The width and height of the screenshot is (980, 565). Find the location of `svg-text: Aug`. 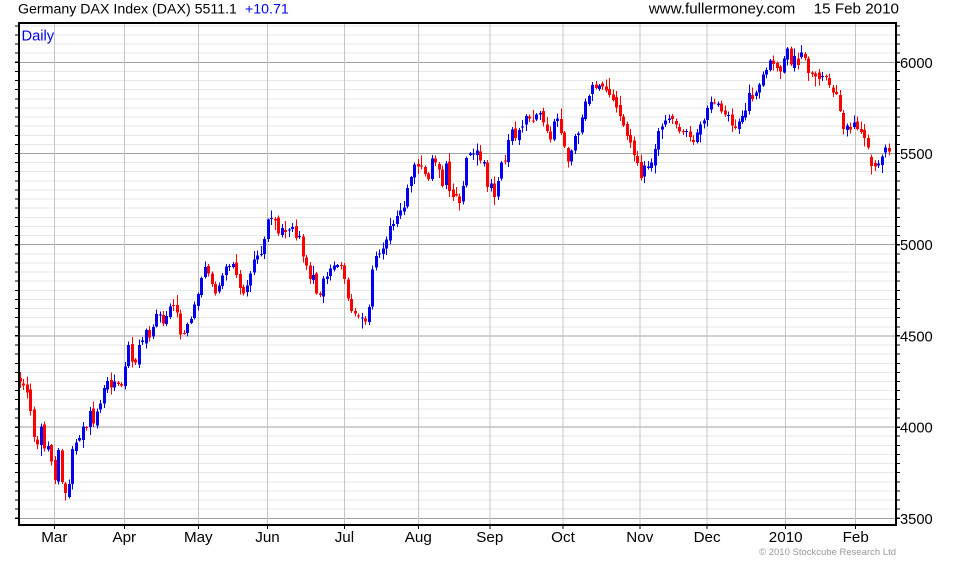

svg-text: Aug is located at coordinates (418, 537).